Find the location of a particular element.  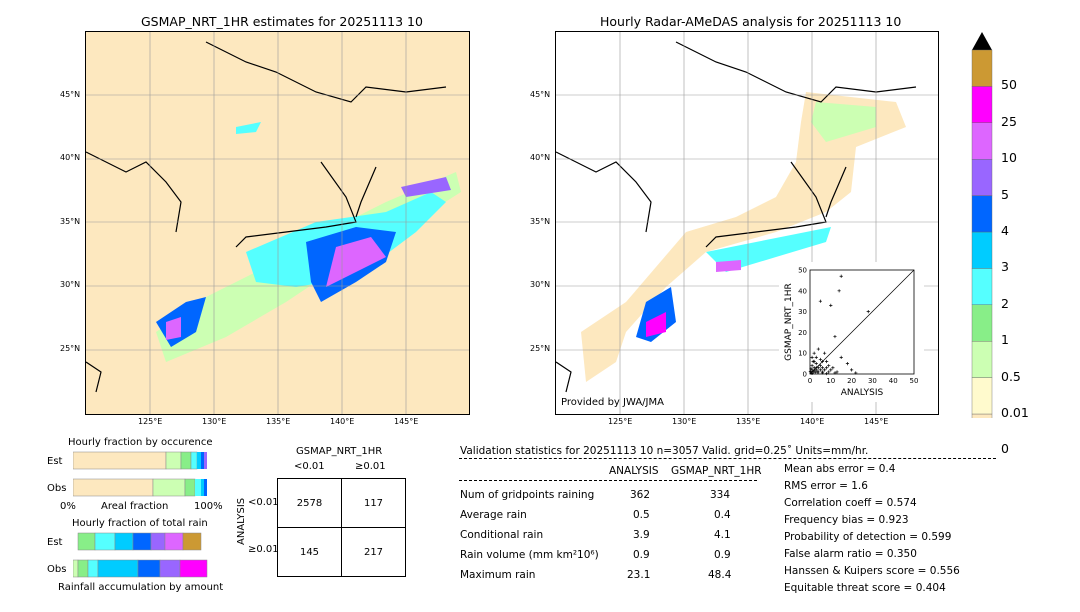

colorbar is located at coordinates (982, 225).